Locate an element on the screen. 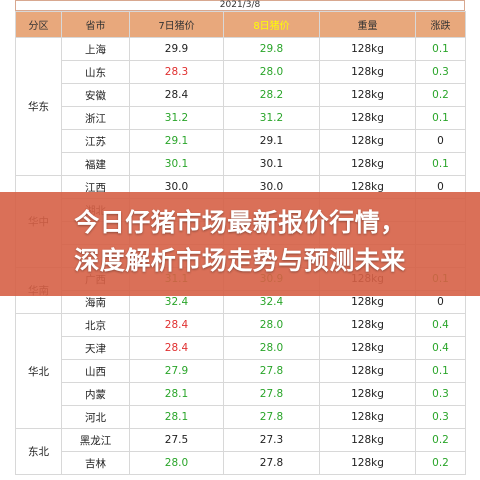 The height and width of the screenshot is (480, 480). province-cell: 浙江 is located at coordinates (95, 118).